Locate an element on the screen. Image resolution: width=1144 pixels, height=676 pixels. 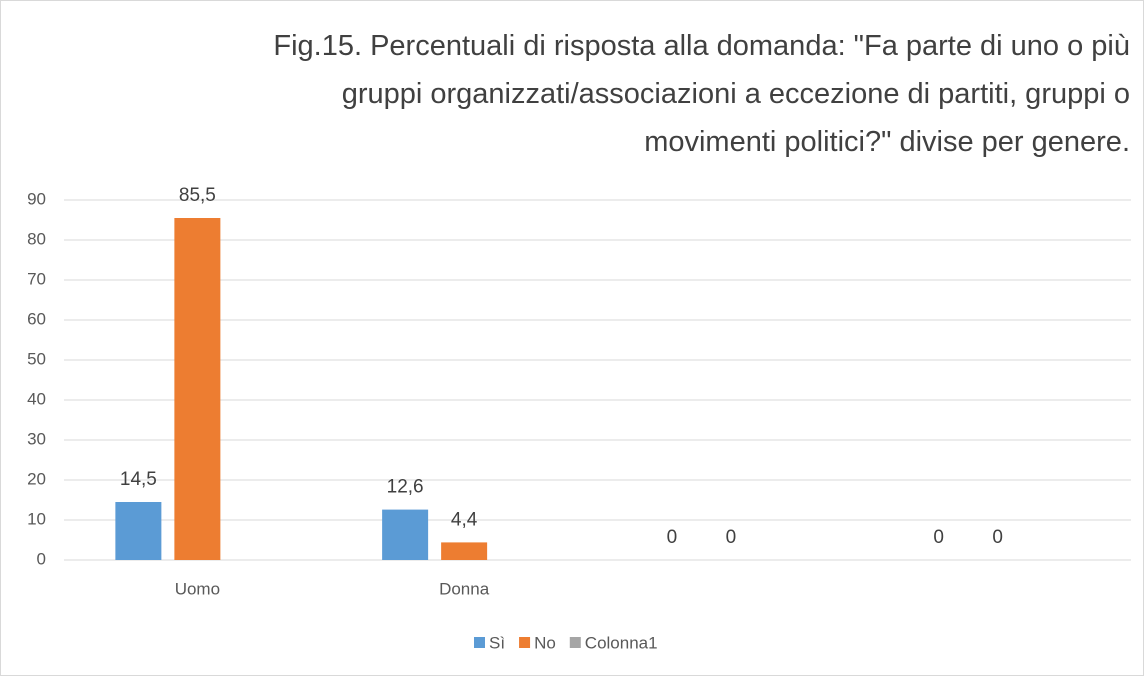
y-tick-label: 30 is located at coordinates (36, 438).